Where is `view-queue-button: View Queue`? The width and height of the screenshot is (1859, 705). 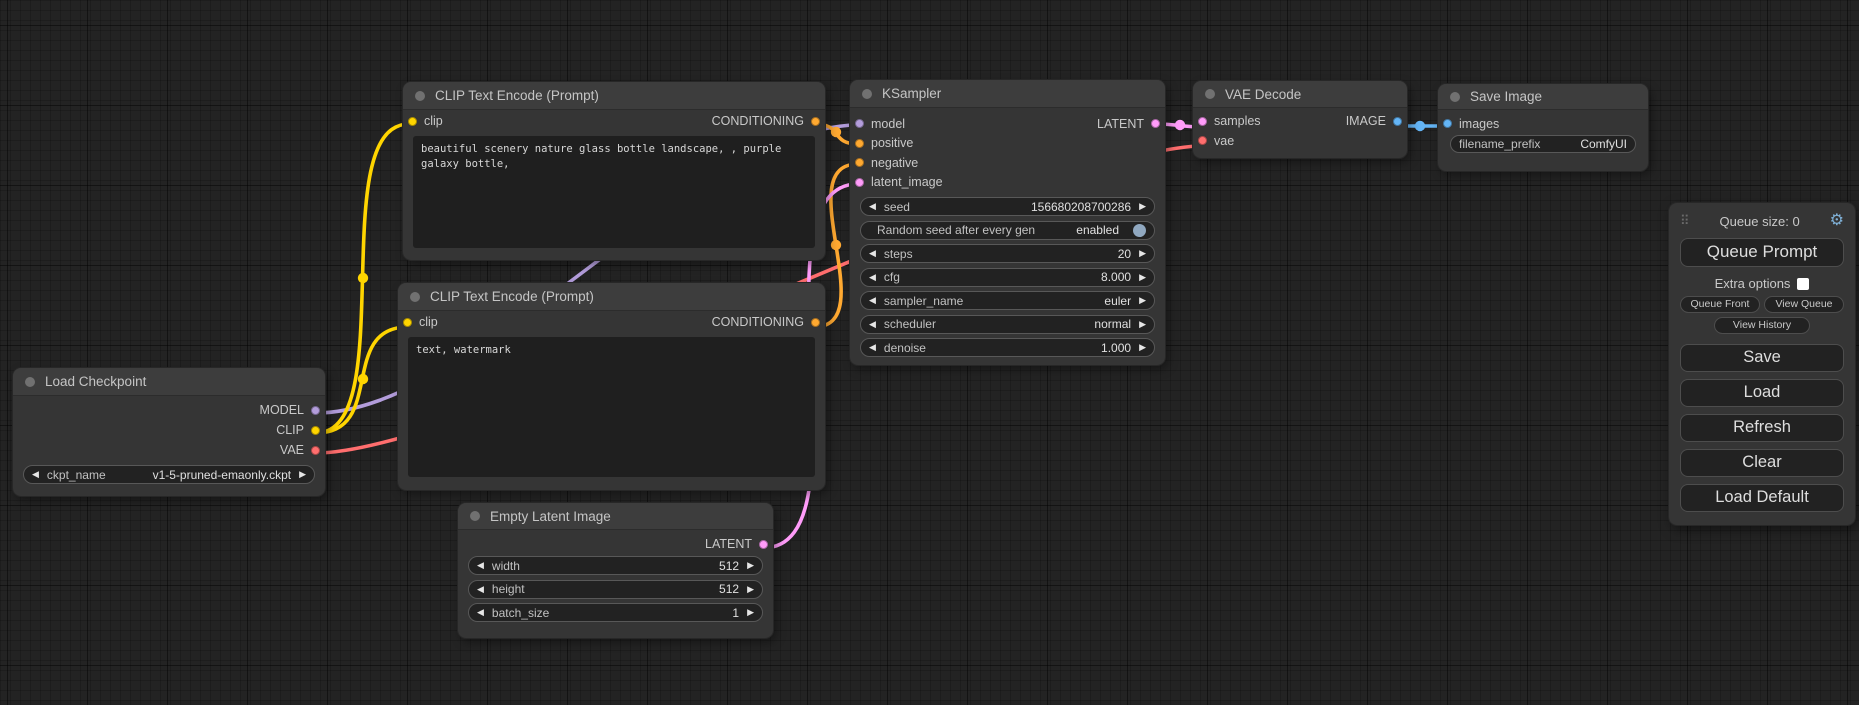
view-queue-button: View Queue is located at coordinates (1804, 304).